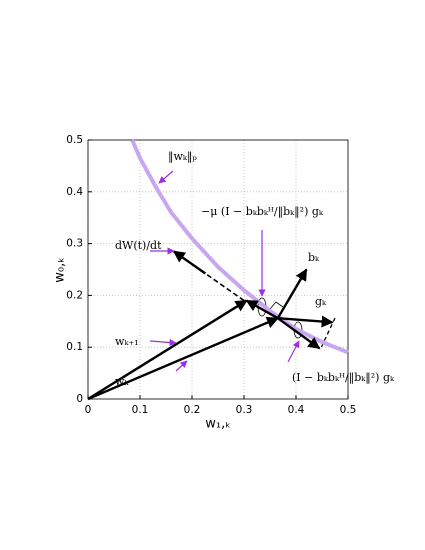 The width and height of the screenshot is (425, 550). I want to click on y-tick-label: 0.5, so click(74, 140).